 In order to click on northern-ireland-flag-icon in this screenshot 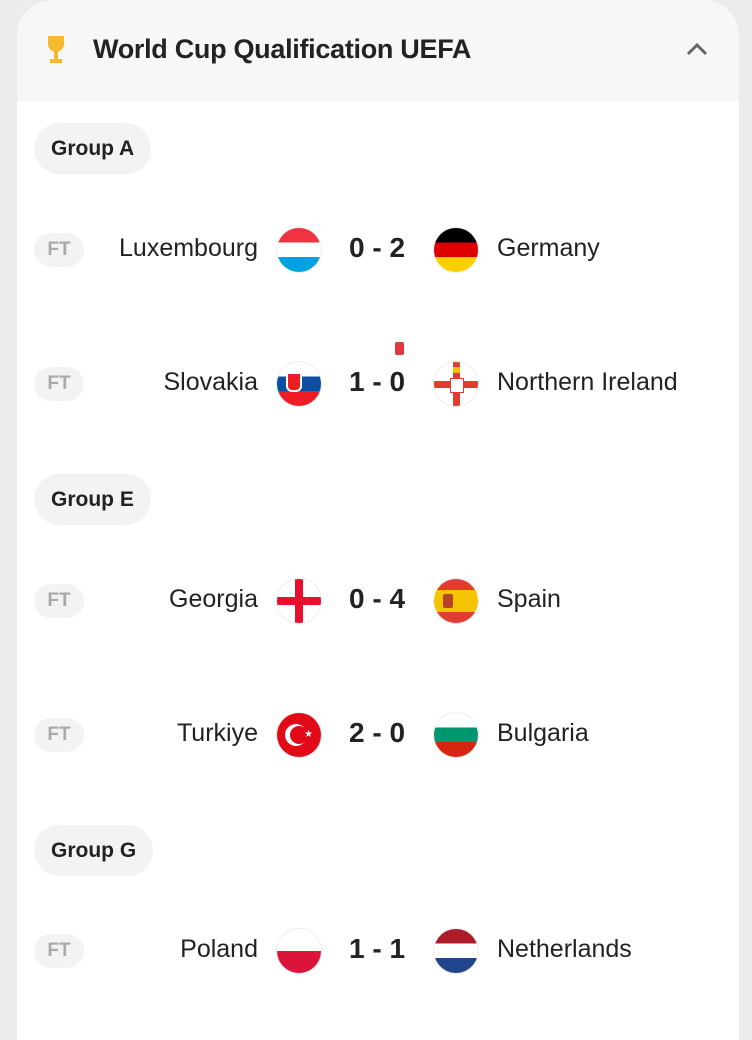, I will do `click(456, 384)`.